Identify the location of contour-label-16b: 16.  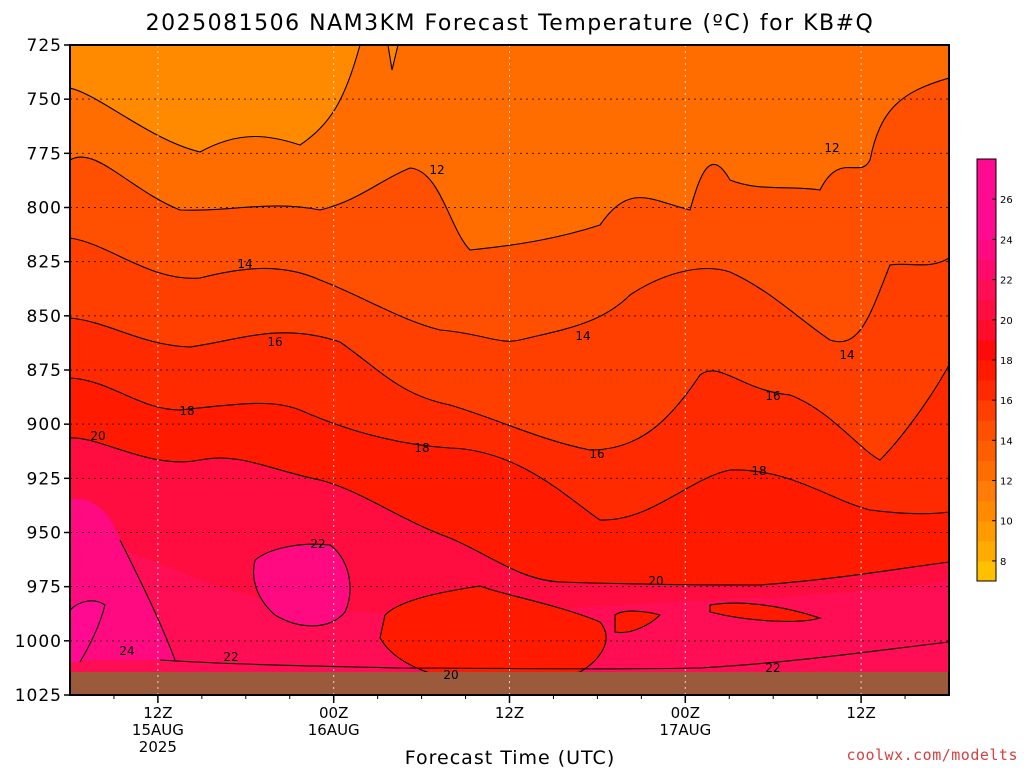
(772, 396).